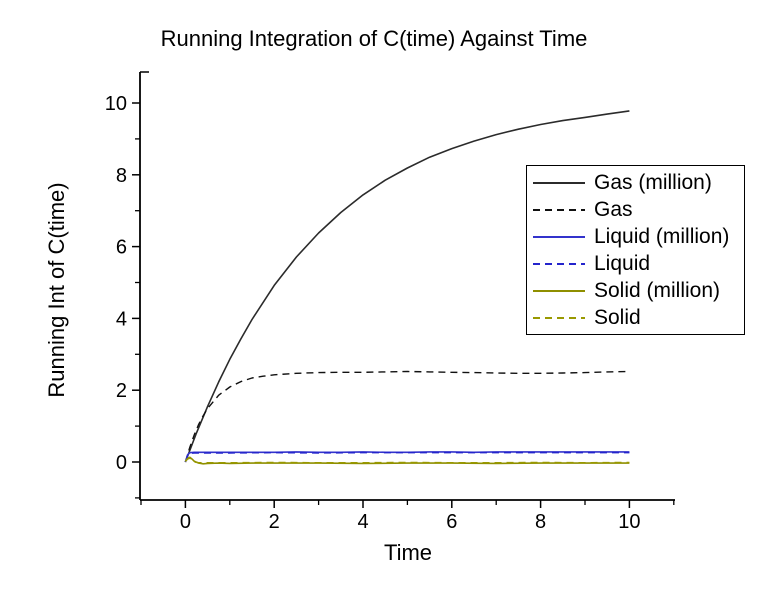  What do you see at coordinates (653, 182) in the screenshot?
I see `legend-label-gas-million: Gas (million)` at bounding box center [653, 182].